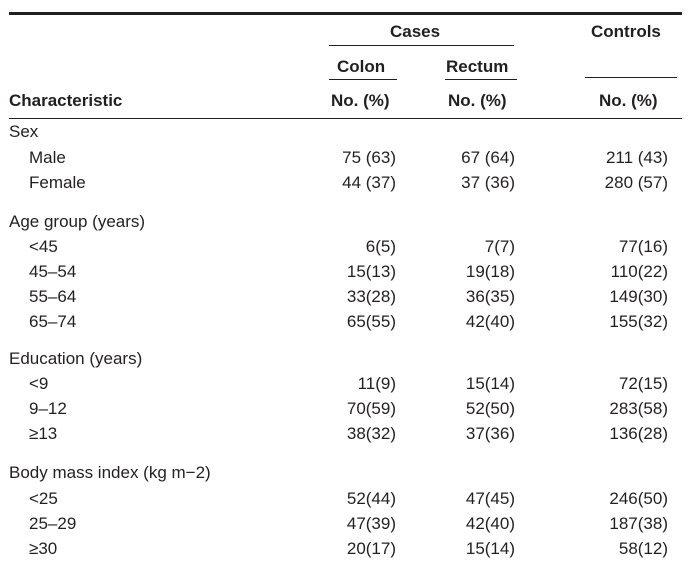  Describe the element at coordinates (66, 100) in the screenshot. I see `characteristic-header: Characteristic` at that location.